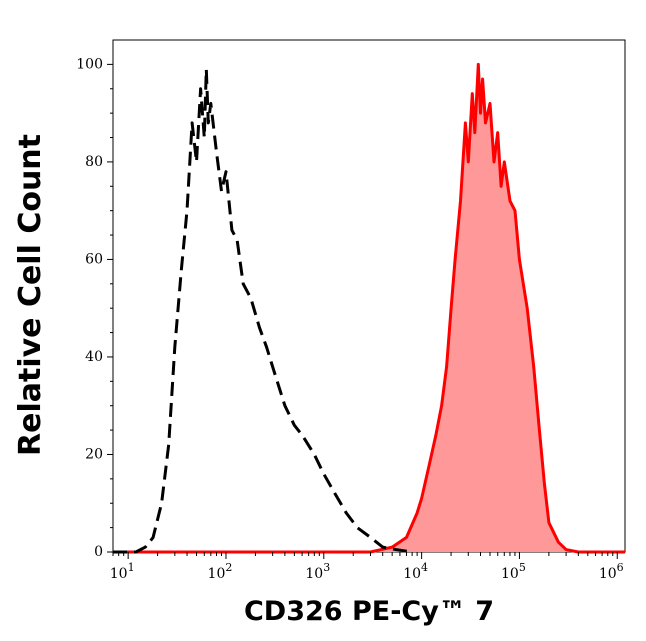  I want to click on x-tick-label: 10⁶, so click(611, 571).